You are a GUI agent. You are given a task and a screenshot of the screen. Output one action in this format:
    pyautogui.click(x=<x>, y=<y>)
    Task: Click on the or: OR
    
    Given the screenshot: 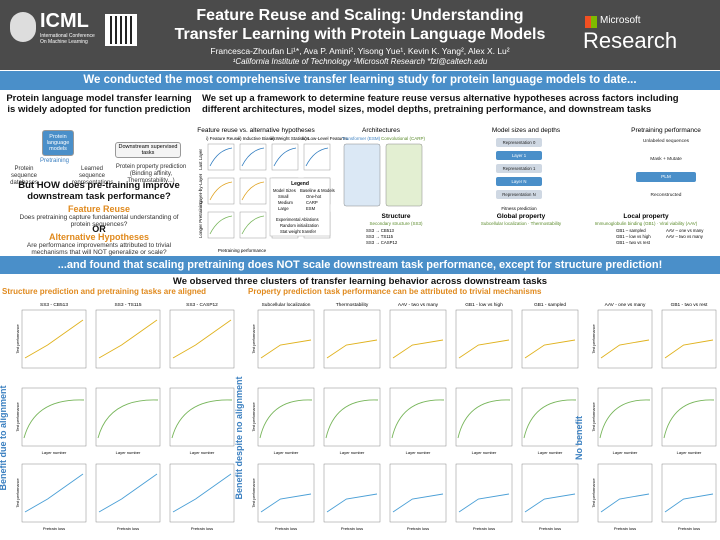 What is the action you would take?
    pyautogui.click(x=99, y=229)
    